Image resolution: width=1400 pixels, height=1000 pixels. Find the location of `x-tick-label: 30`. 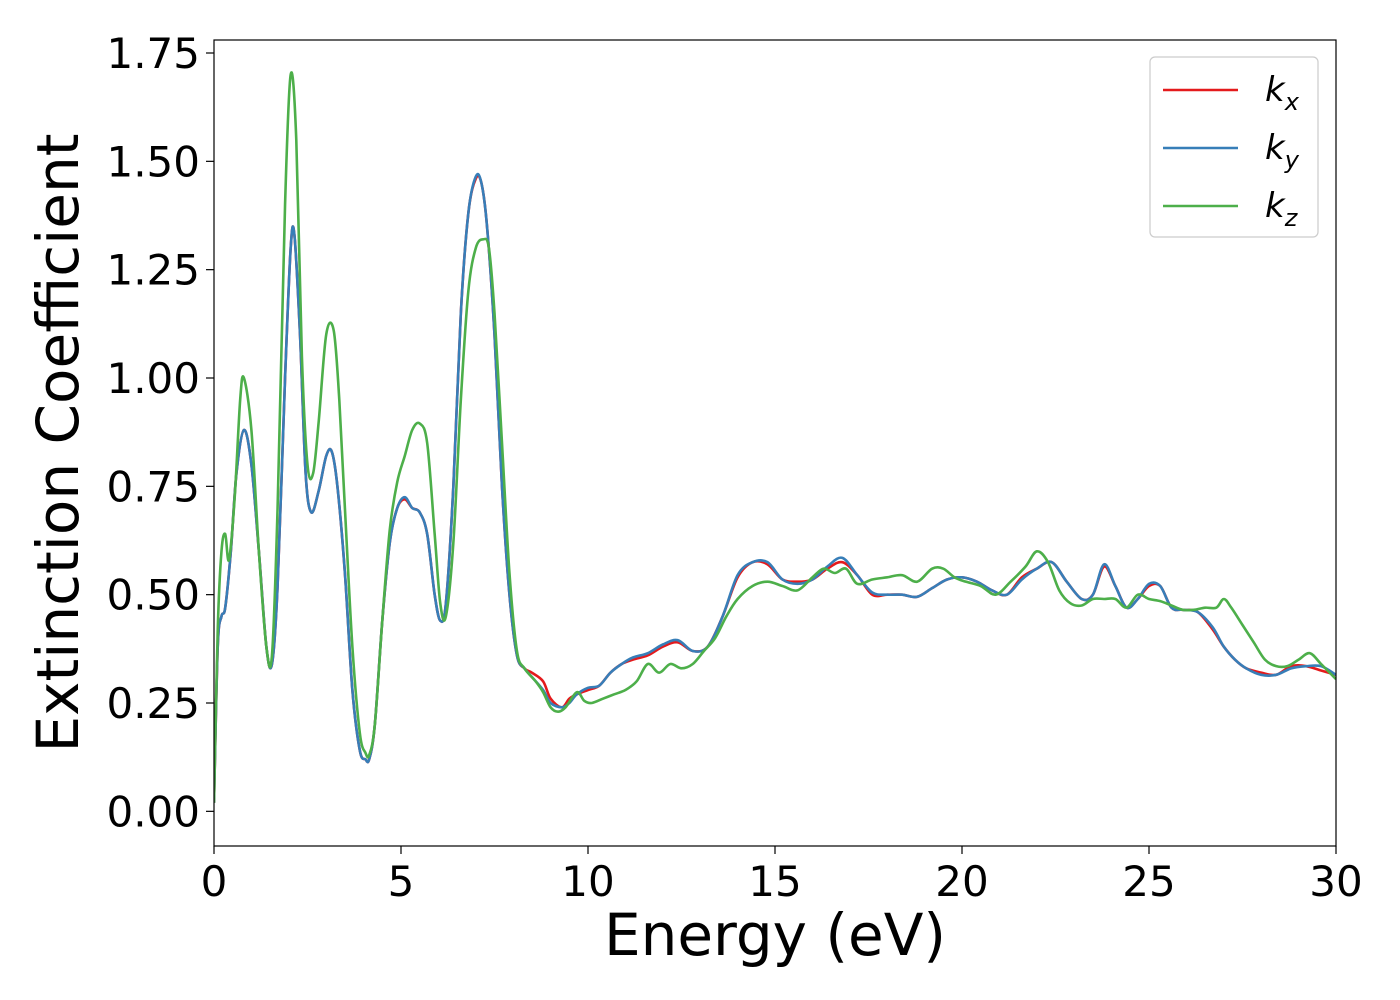

x-tick-label: 30 is located at coordinates (1335, 881).